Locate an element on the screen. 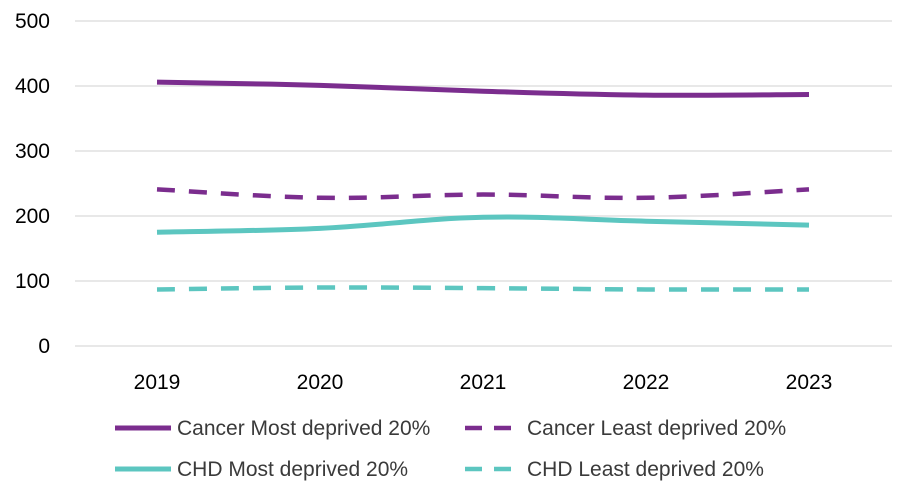  legend-label: CHD Most deprived 20% is located at coordinates (292, 469).